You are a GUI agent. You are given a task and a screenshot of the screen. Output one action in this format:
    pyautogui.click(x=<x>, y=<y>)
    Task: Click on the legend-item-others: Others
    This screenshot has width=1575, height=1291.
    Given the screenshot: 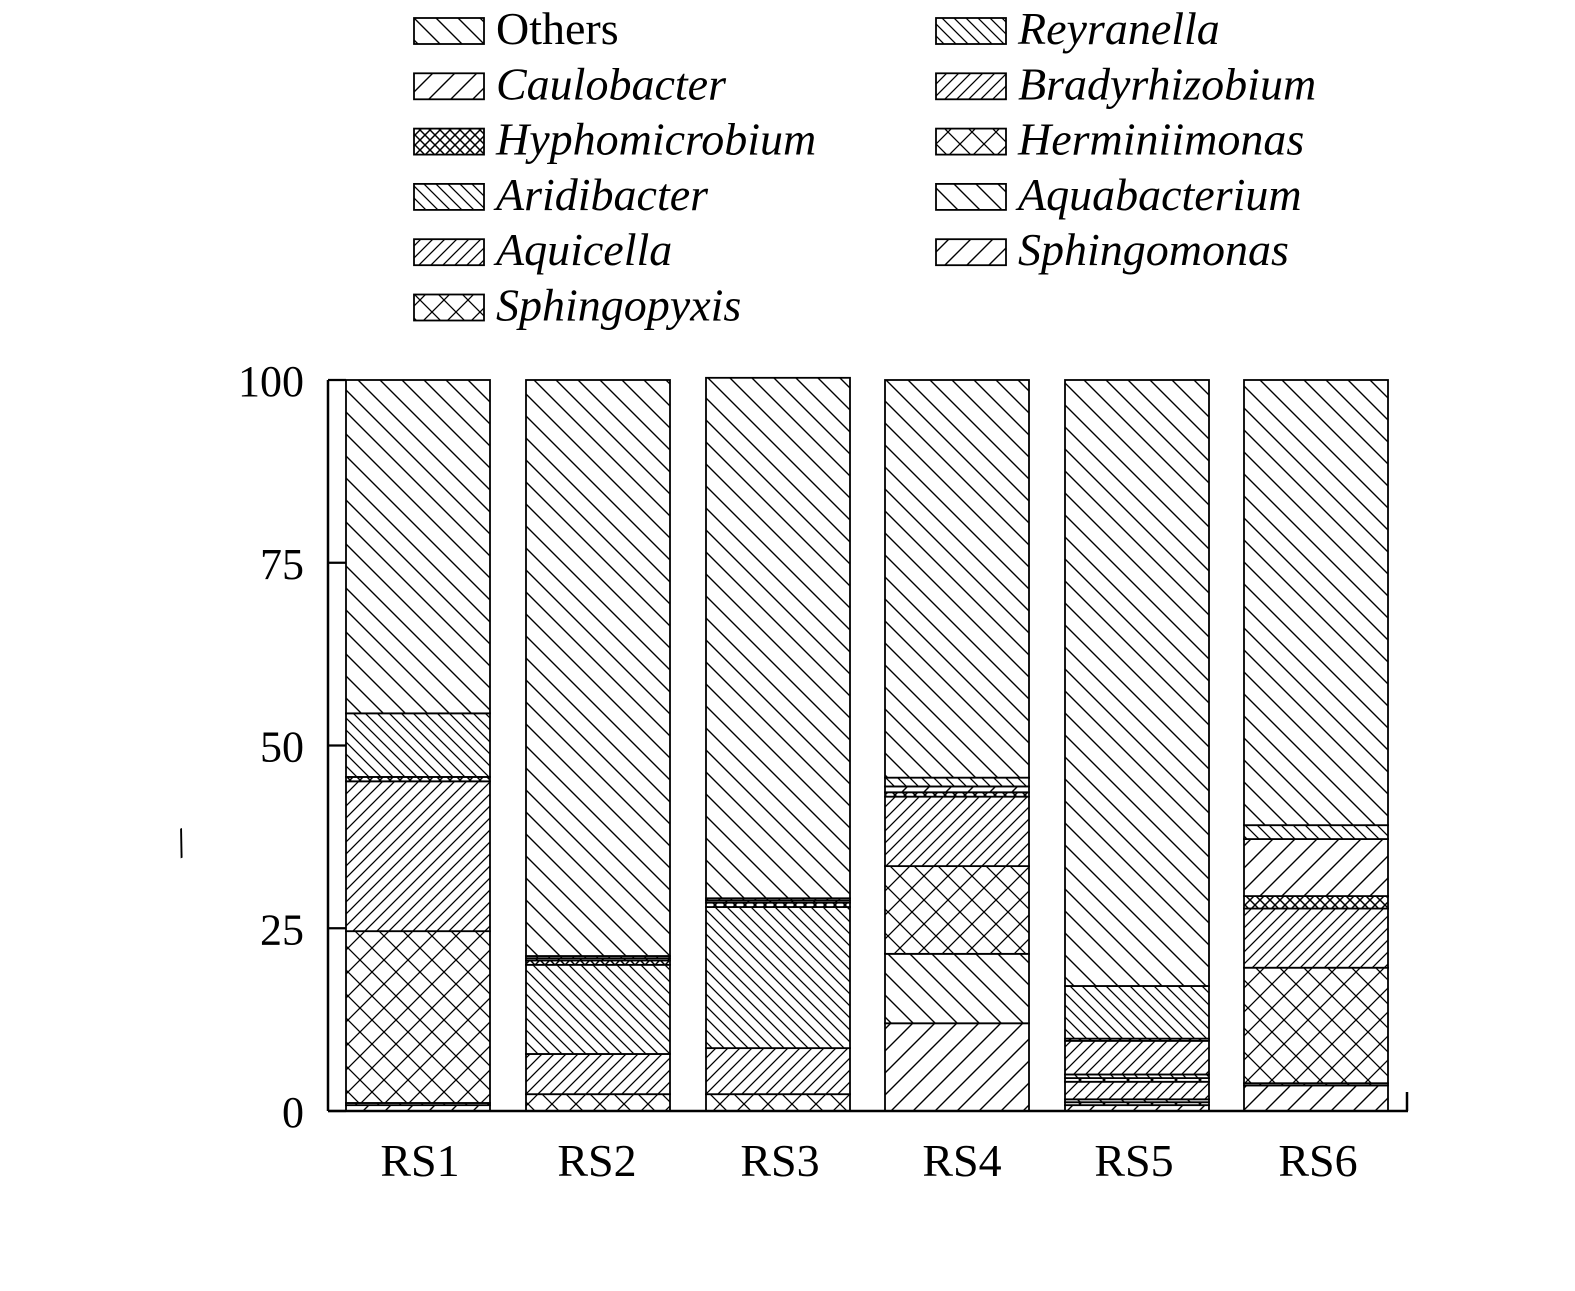 What is the action you would take?
    pyautogui.click(x=516, y=28)
    